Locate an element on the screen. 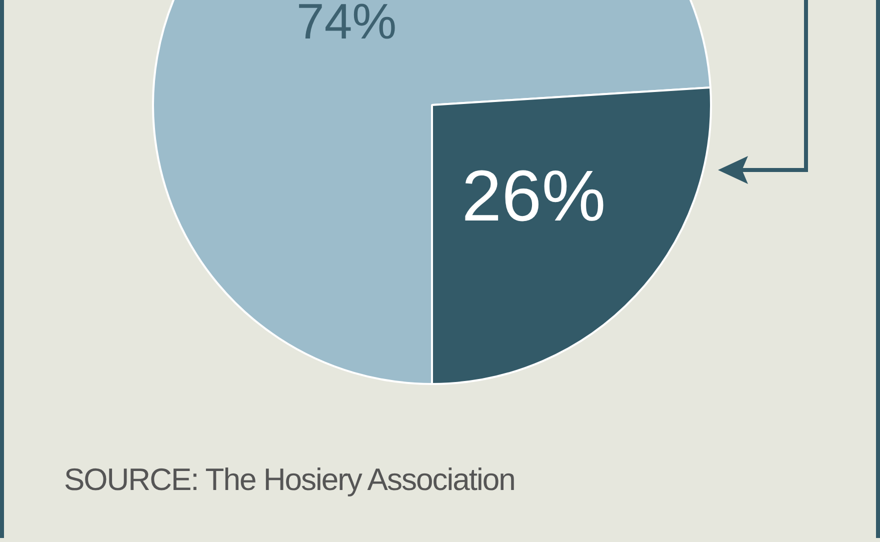 This screenshot has width=880, height=542. data-label: 26% is located at coordinates (534, 196).